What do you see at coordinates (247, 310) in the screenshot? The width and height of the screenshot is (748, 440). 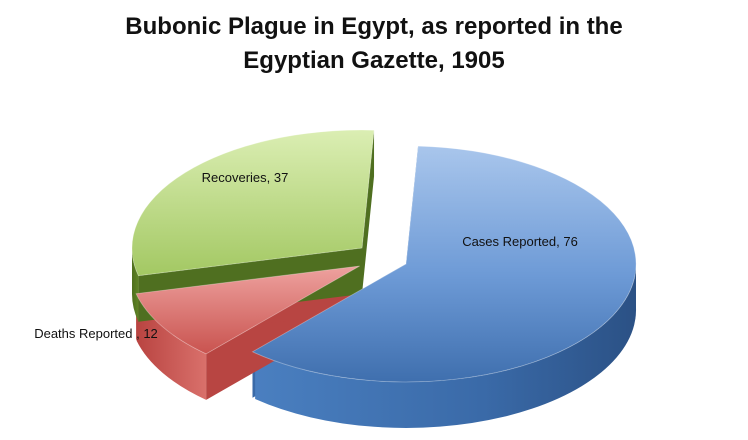 I see `pie-slice-deaths-reported` at bounding box center [247, 310].